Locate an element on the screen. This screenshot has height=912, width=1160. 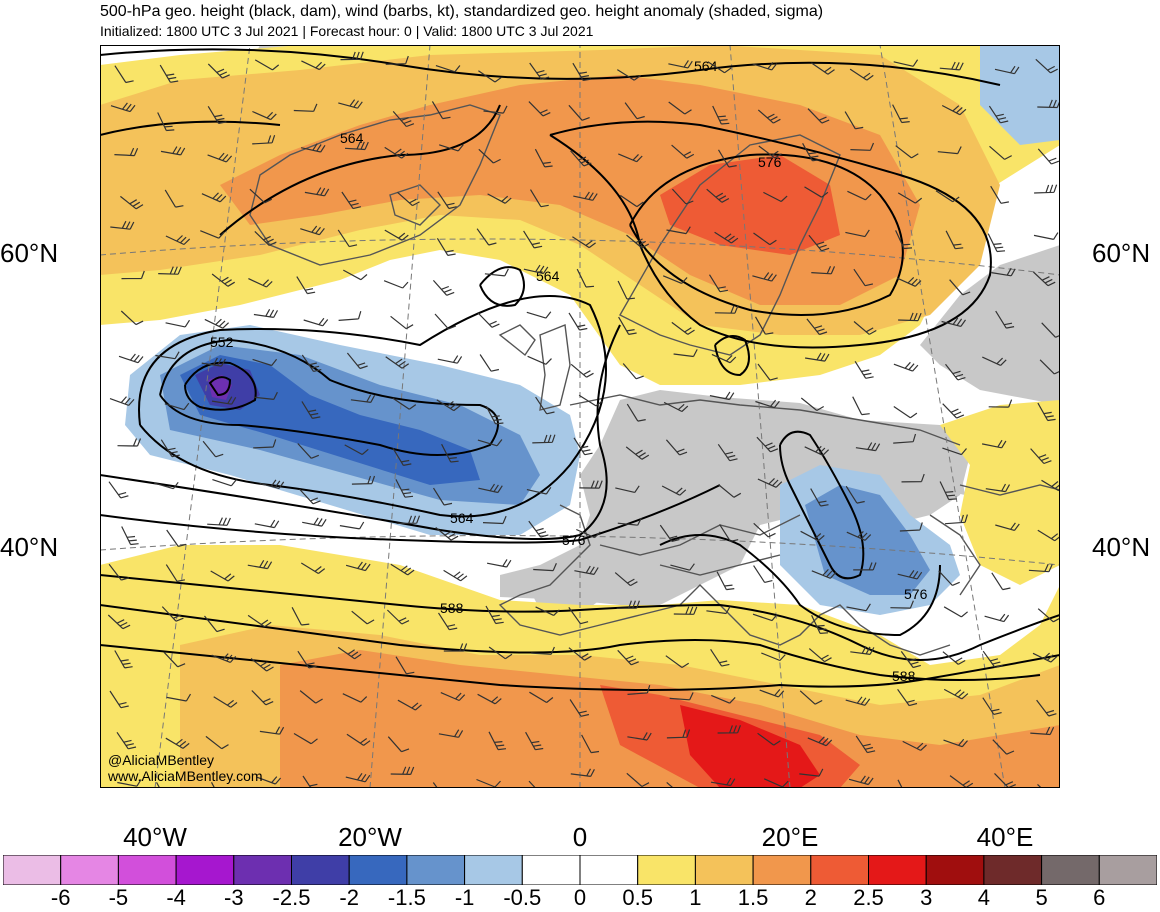
lon-label-40e: 40°E is located at coordinates (1005, 837).